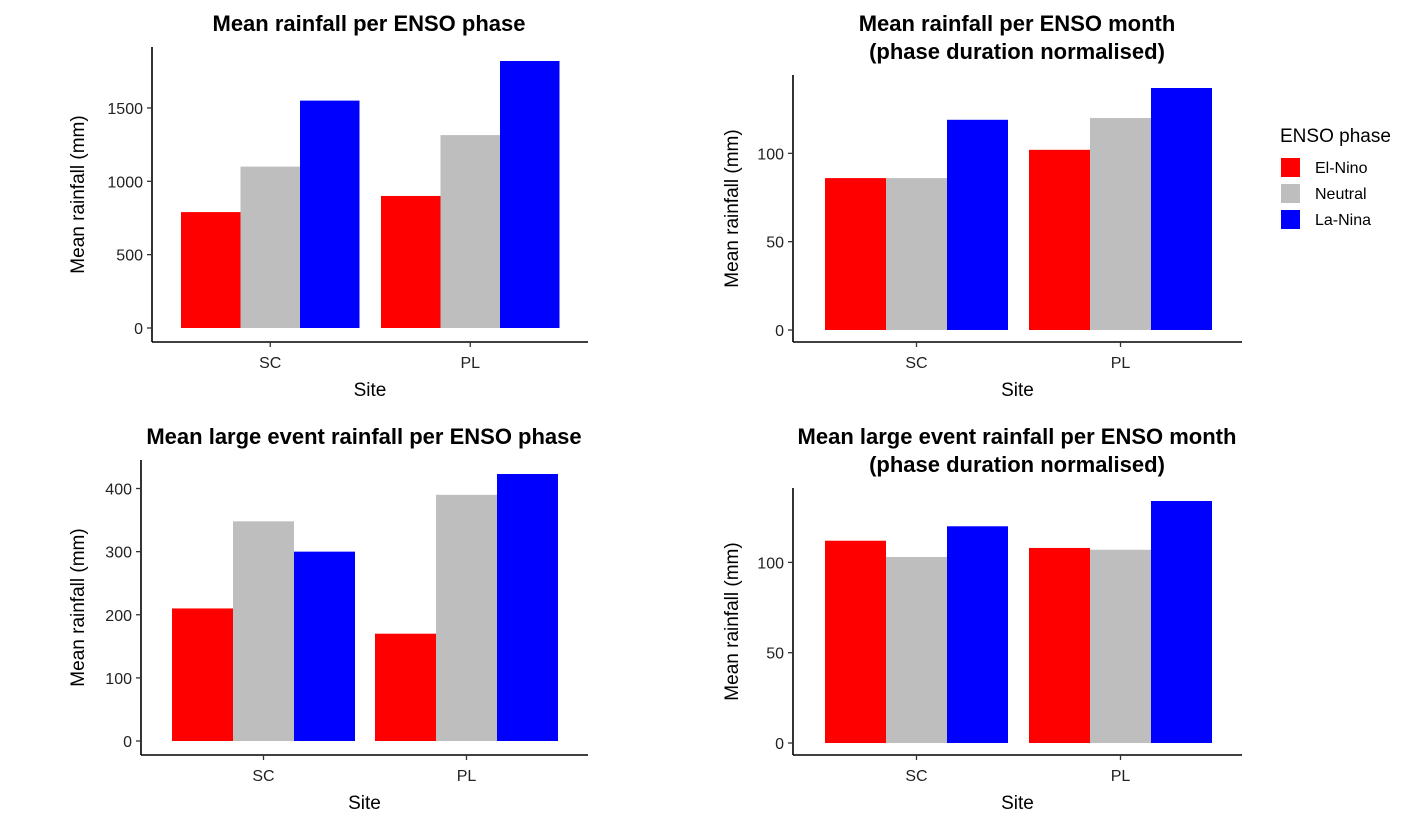 This screenshot has width=1417, height=826. I want to click on legend-title: ENSO phase, so click(1335, 136).